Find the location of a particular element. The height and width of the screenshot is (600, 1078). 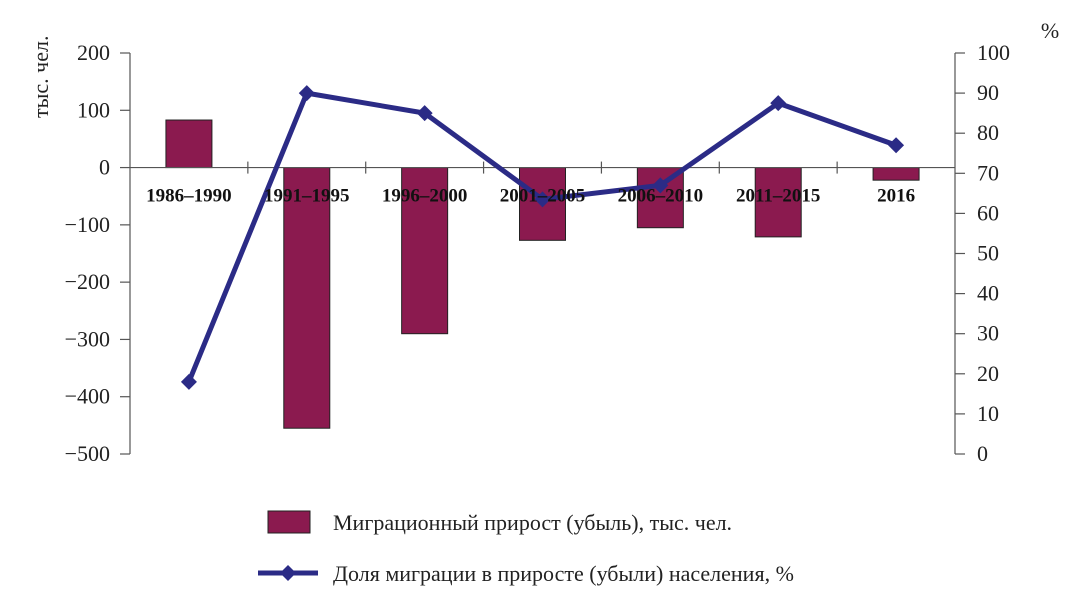

left-tick-label: −300 is located at coordinates (87, 338).